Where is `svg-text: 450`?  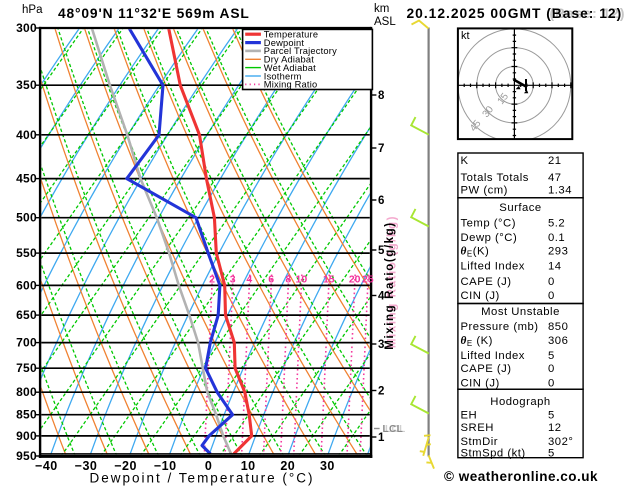 svg-text: 450 is located at coordinates (26, 179).